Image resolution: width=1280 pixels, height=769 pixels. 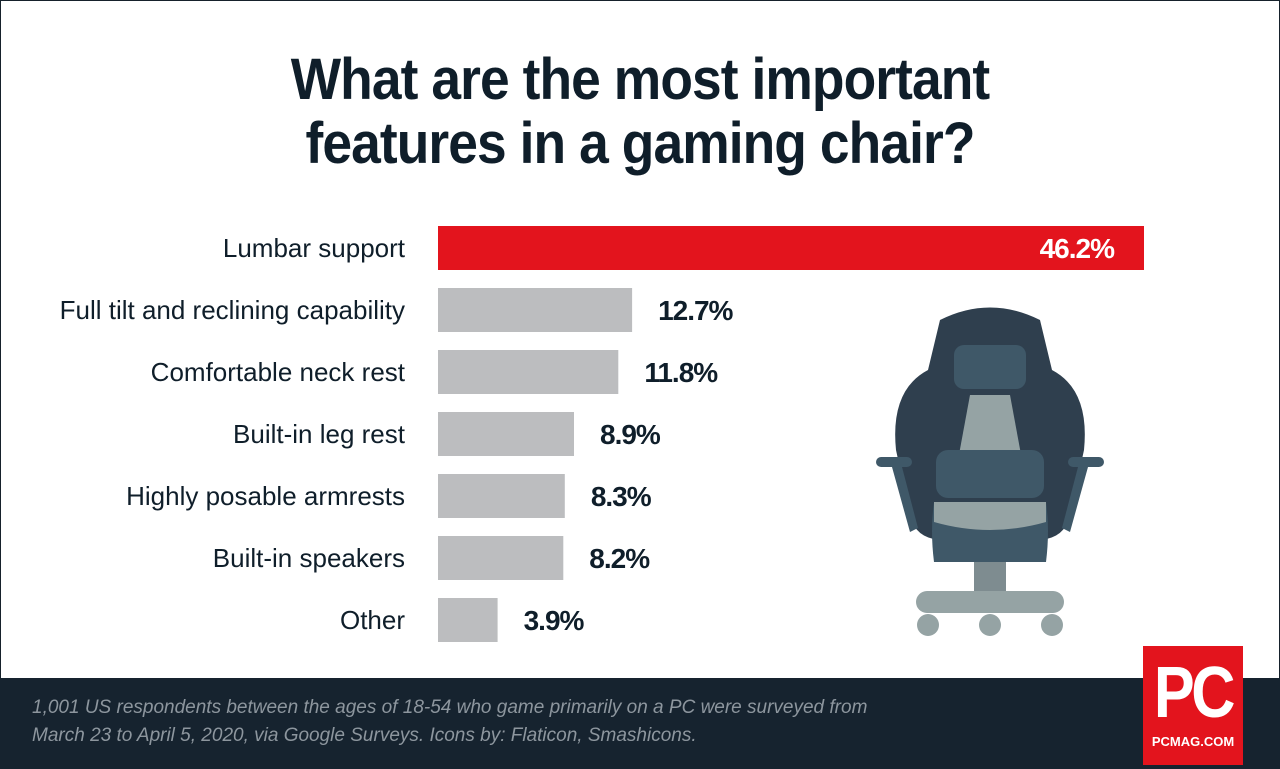 What do you see at coordinates (640, 79) in the screenshot?
I see `title-line-1: What are the most important` at bounding box center [640, 79].